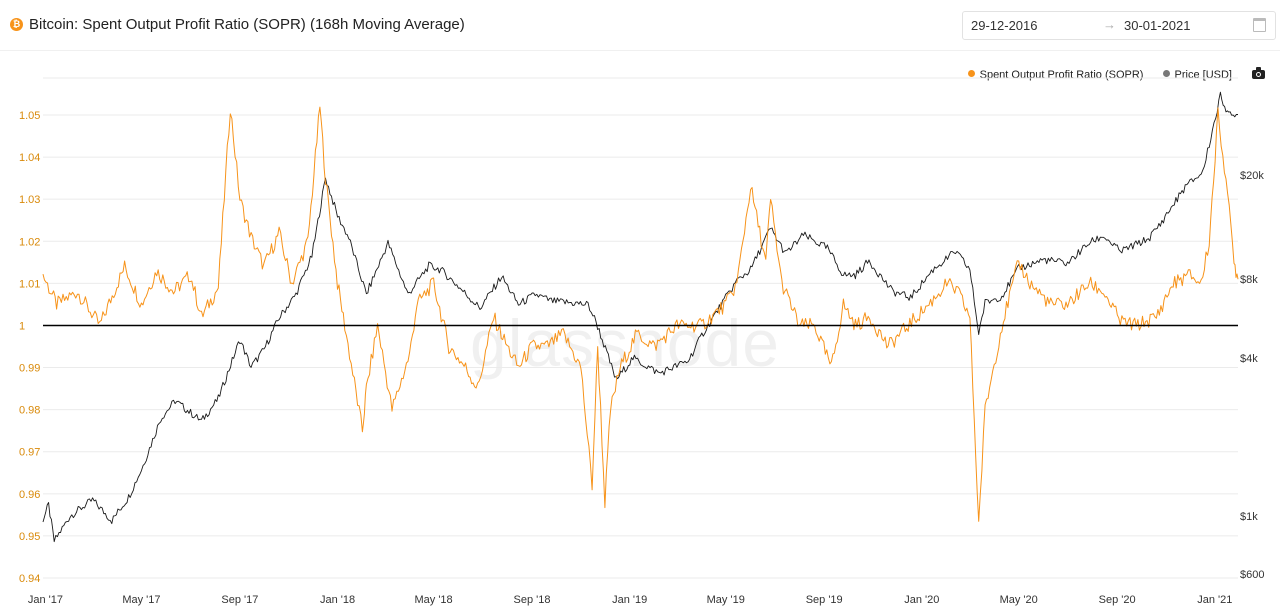 This screenshot has height=612, width=1280. Describe the element at coordinates (629, 600) in the screenshot. I see `x-tick-label: Jan '19` at that location.